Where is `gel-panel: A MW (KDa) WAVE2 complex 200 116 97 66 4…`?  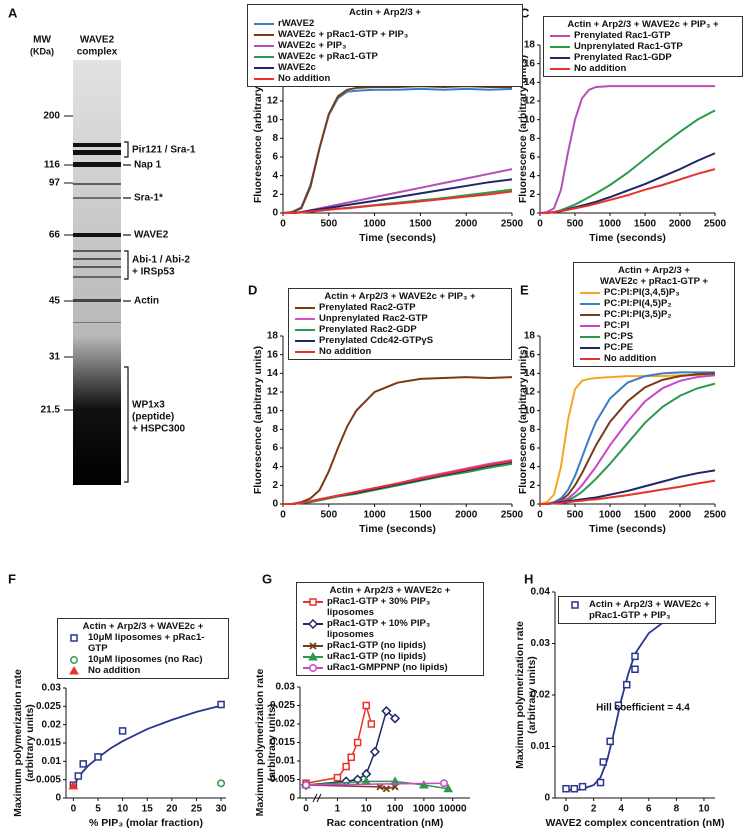 gel-panel: A MW (KDa) WAVE2 complex 200 116 97 66 4… is located at coordinates (102, 245).